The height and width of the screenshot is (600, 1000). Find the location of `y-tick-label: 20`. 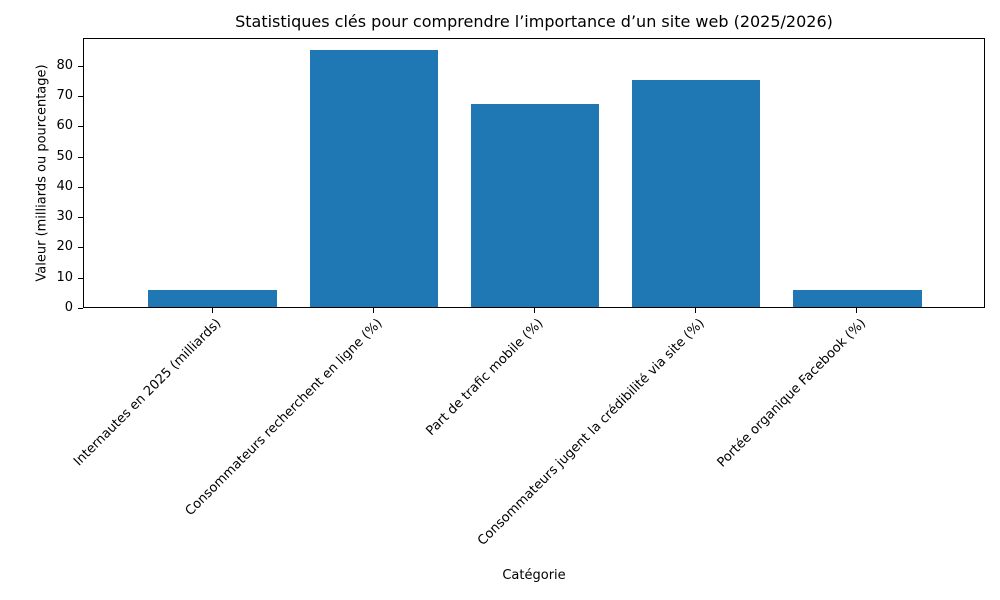

y-tick-label: 20 is located at coordinates (64, 247).